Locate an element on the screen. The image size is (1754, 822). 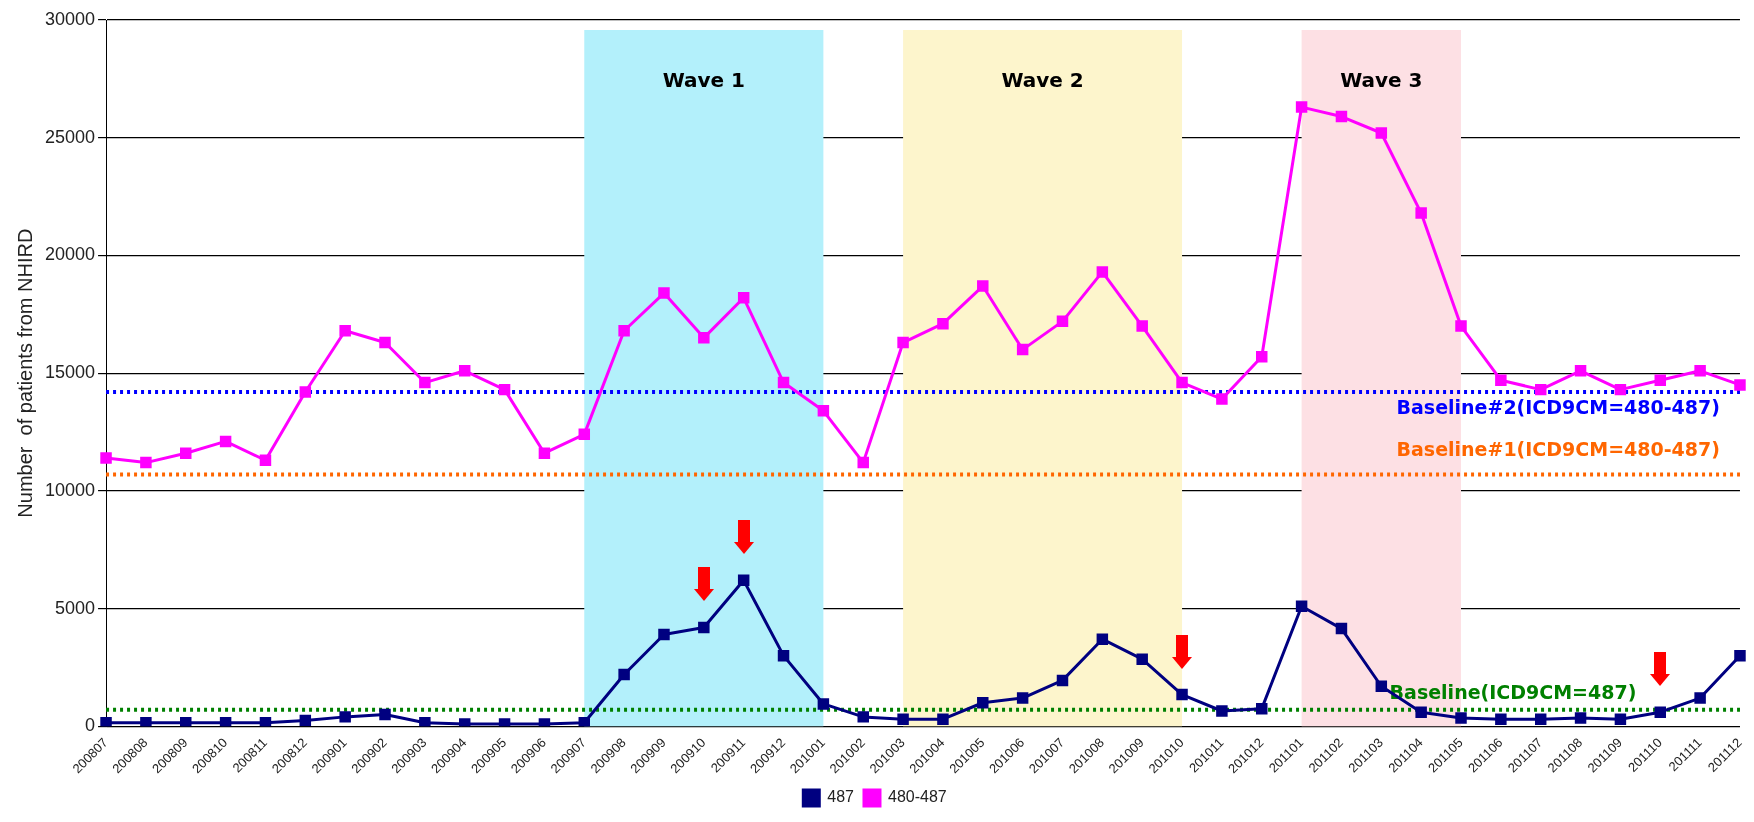
y-tick-label: 25000 is located at coordinates (70, 136).